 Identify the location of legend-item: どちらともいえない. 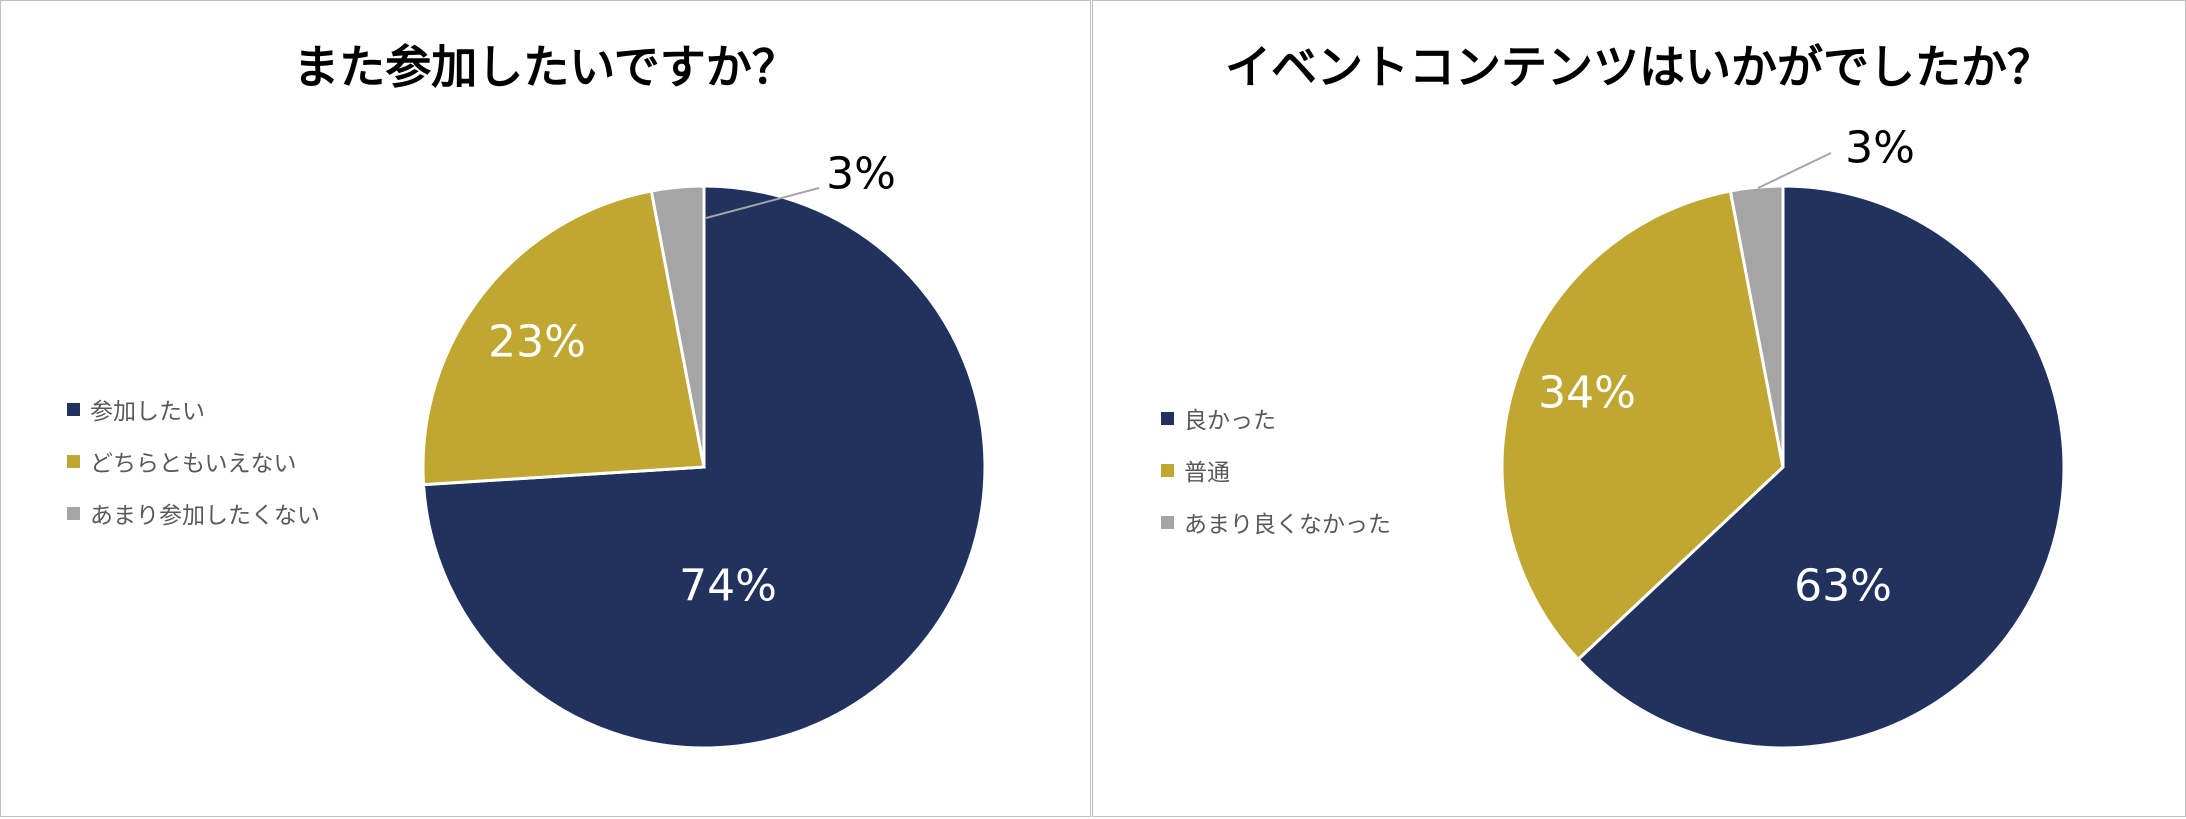
(193, 461).